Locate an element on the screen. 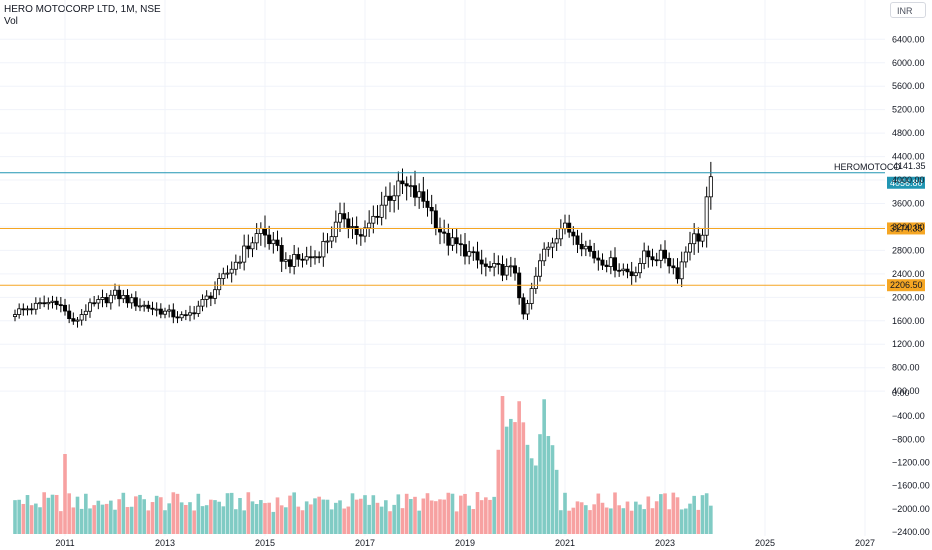 The height and width of the screenshot is (550, 932). support-line-tag: 2206.50 is located at coordinates (906, 285).